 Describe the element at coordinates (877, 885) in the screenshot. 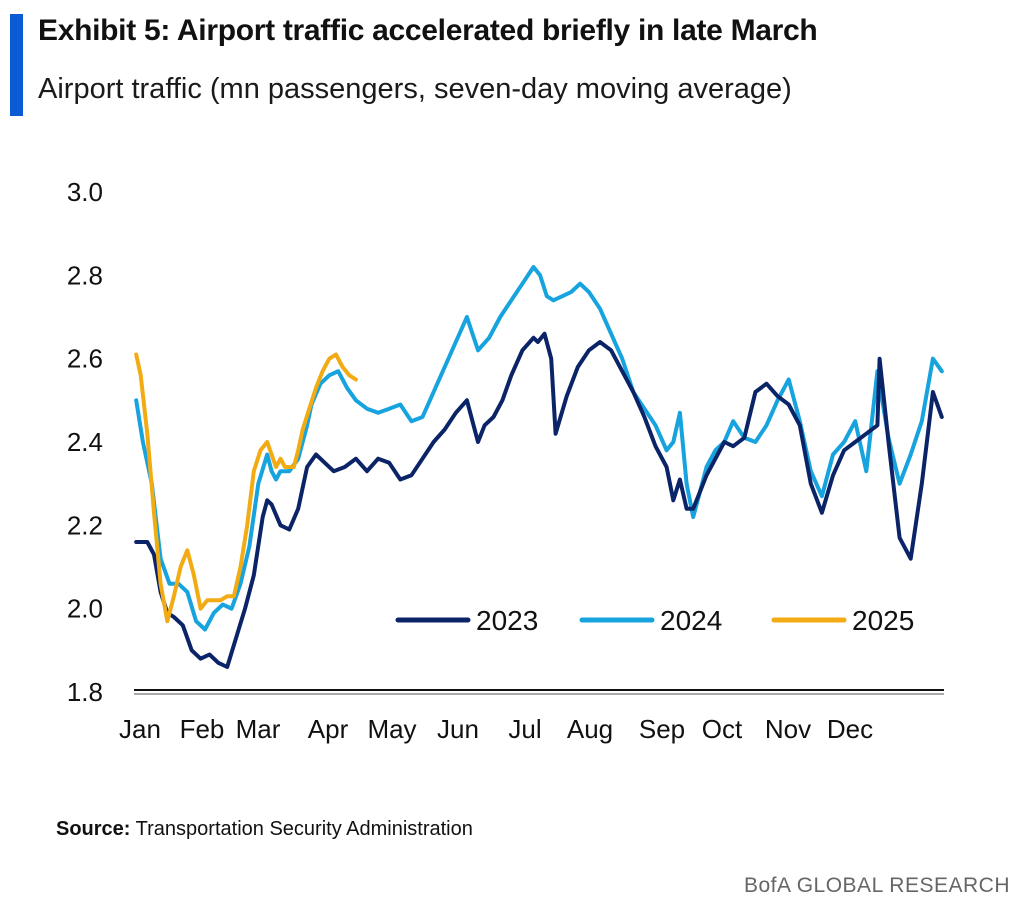

I see `brand-label: BofA GLOBAL RESEARCH` at that location.